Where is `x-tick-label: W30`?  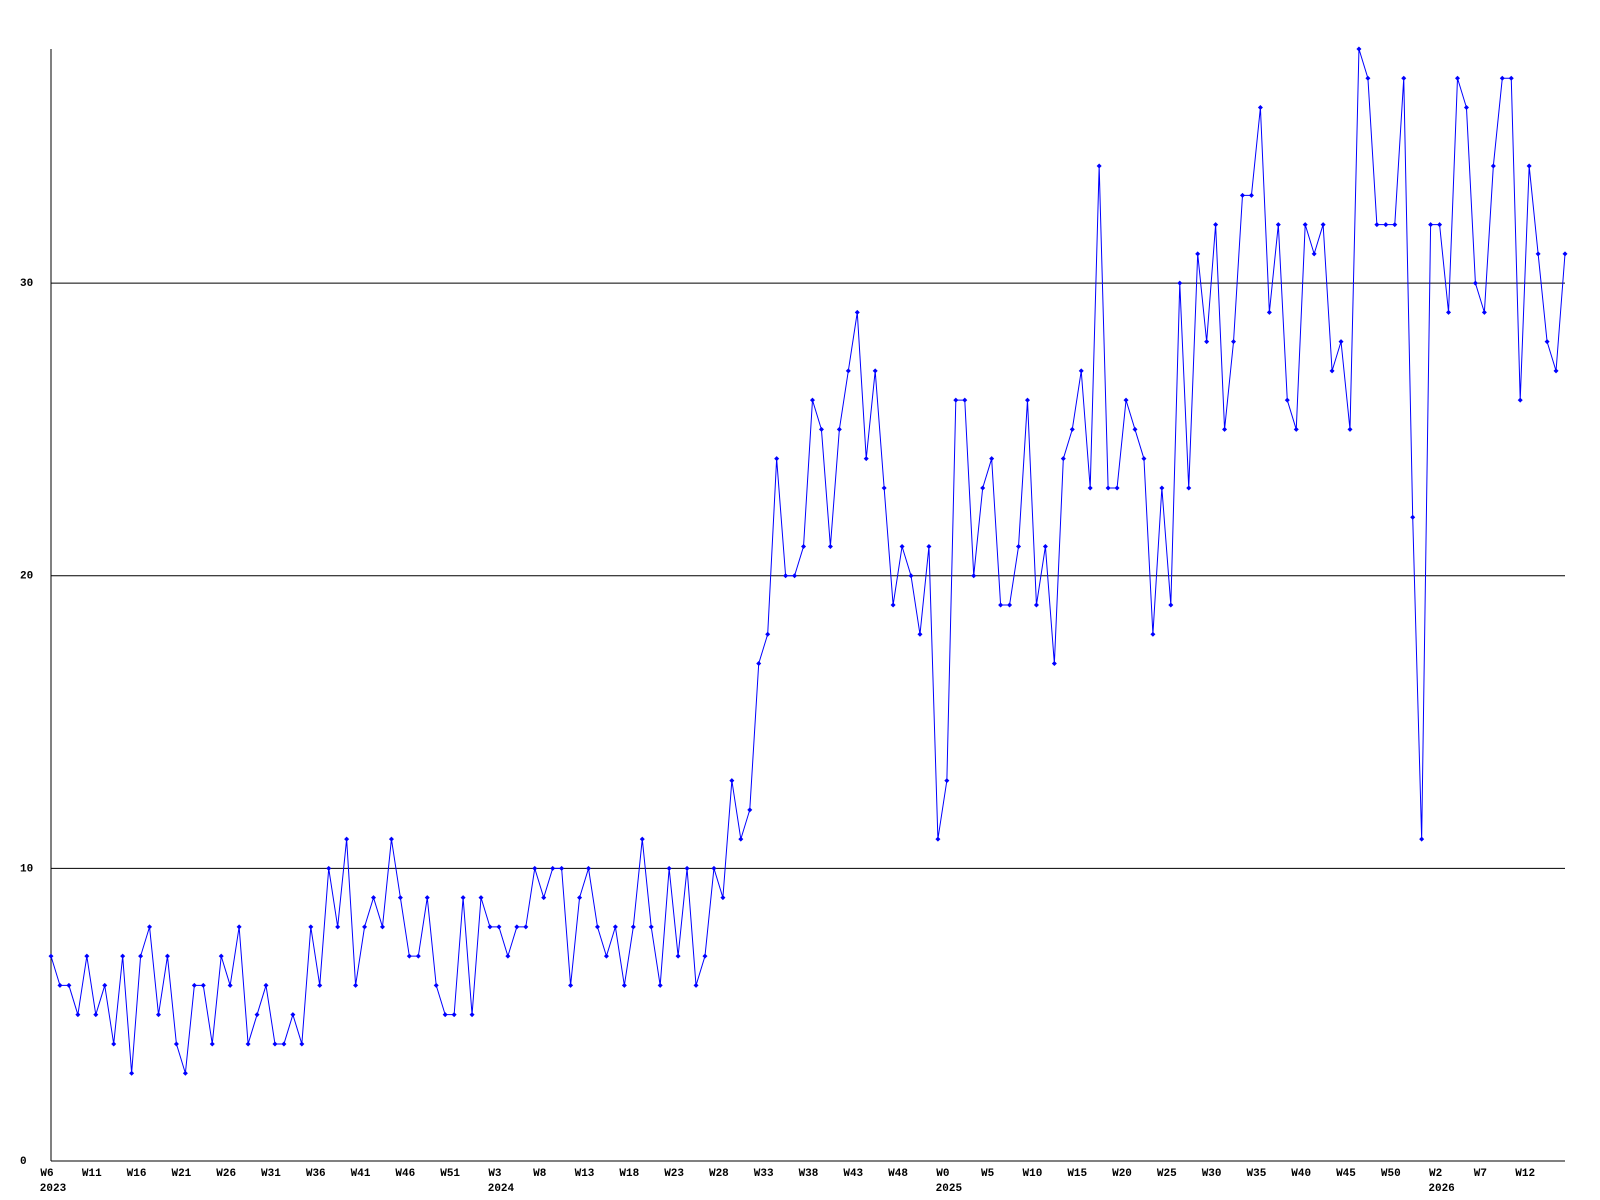 x-tick-label: W30 is located at coordinates (1212, 1174).